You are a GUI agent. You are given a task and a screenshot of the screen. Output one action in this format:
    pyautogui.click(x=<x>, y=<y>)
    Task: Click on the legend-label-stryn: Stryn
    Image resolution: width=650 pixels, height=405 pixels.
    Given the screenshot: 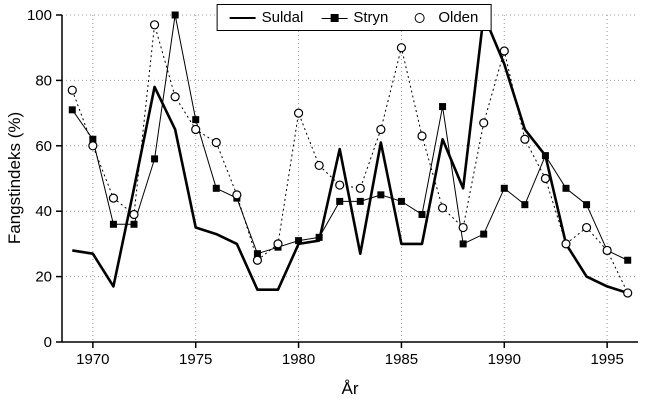 What is the action you would take?
    pyautogui.click(x=371, y=17)
    